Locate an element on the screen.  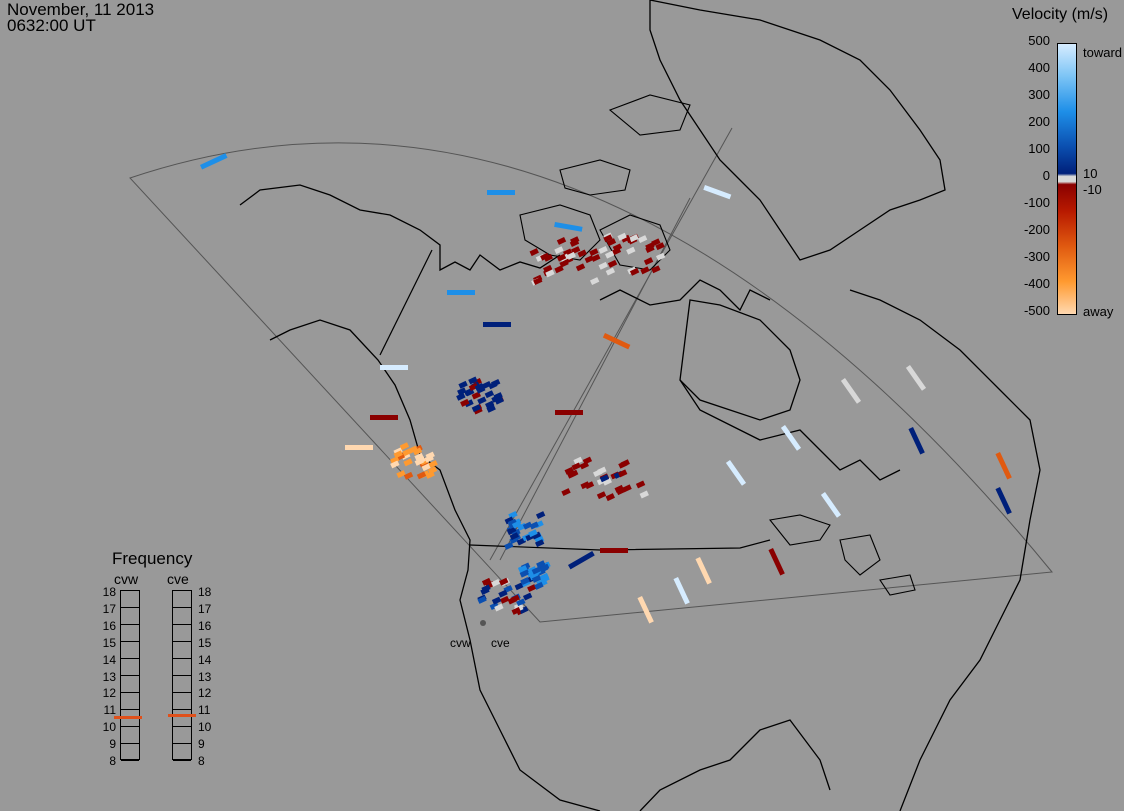
colorbar-tick-label: 200 is located at coordinates (1039, 121).